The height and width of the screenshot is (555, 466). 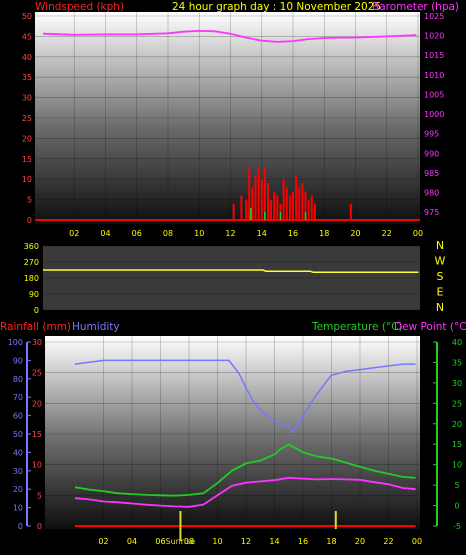 What do you see at coordinates (18, 397) in the screenshot?
I see `humidity-y-tick: 70` at bounding box center [18, 397].